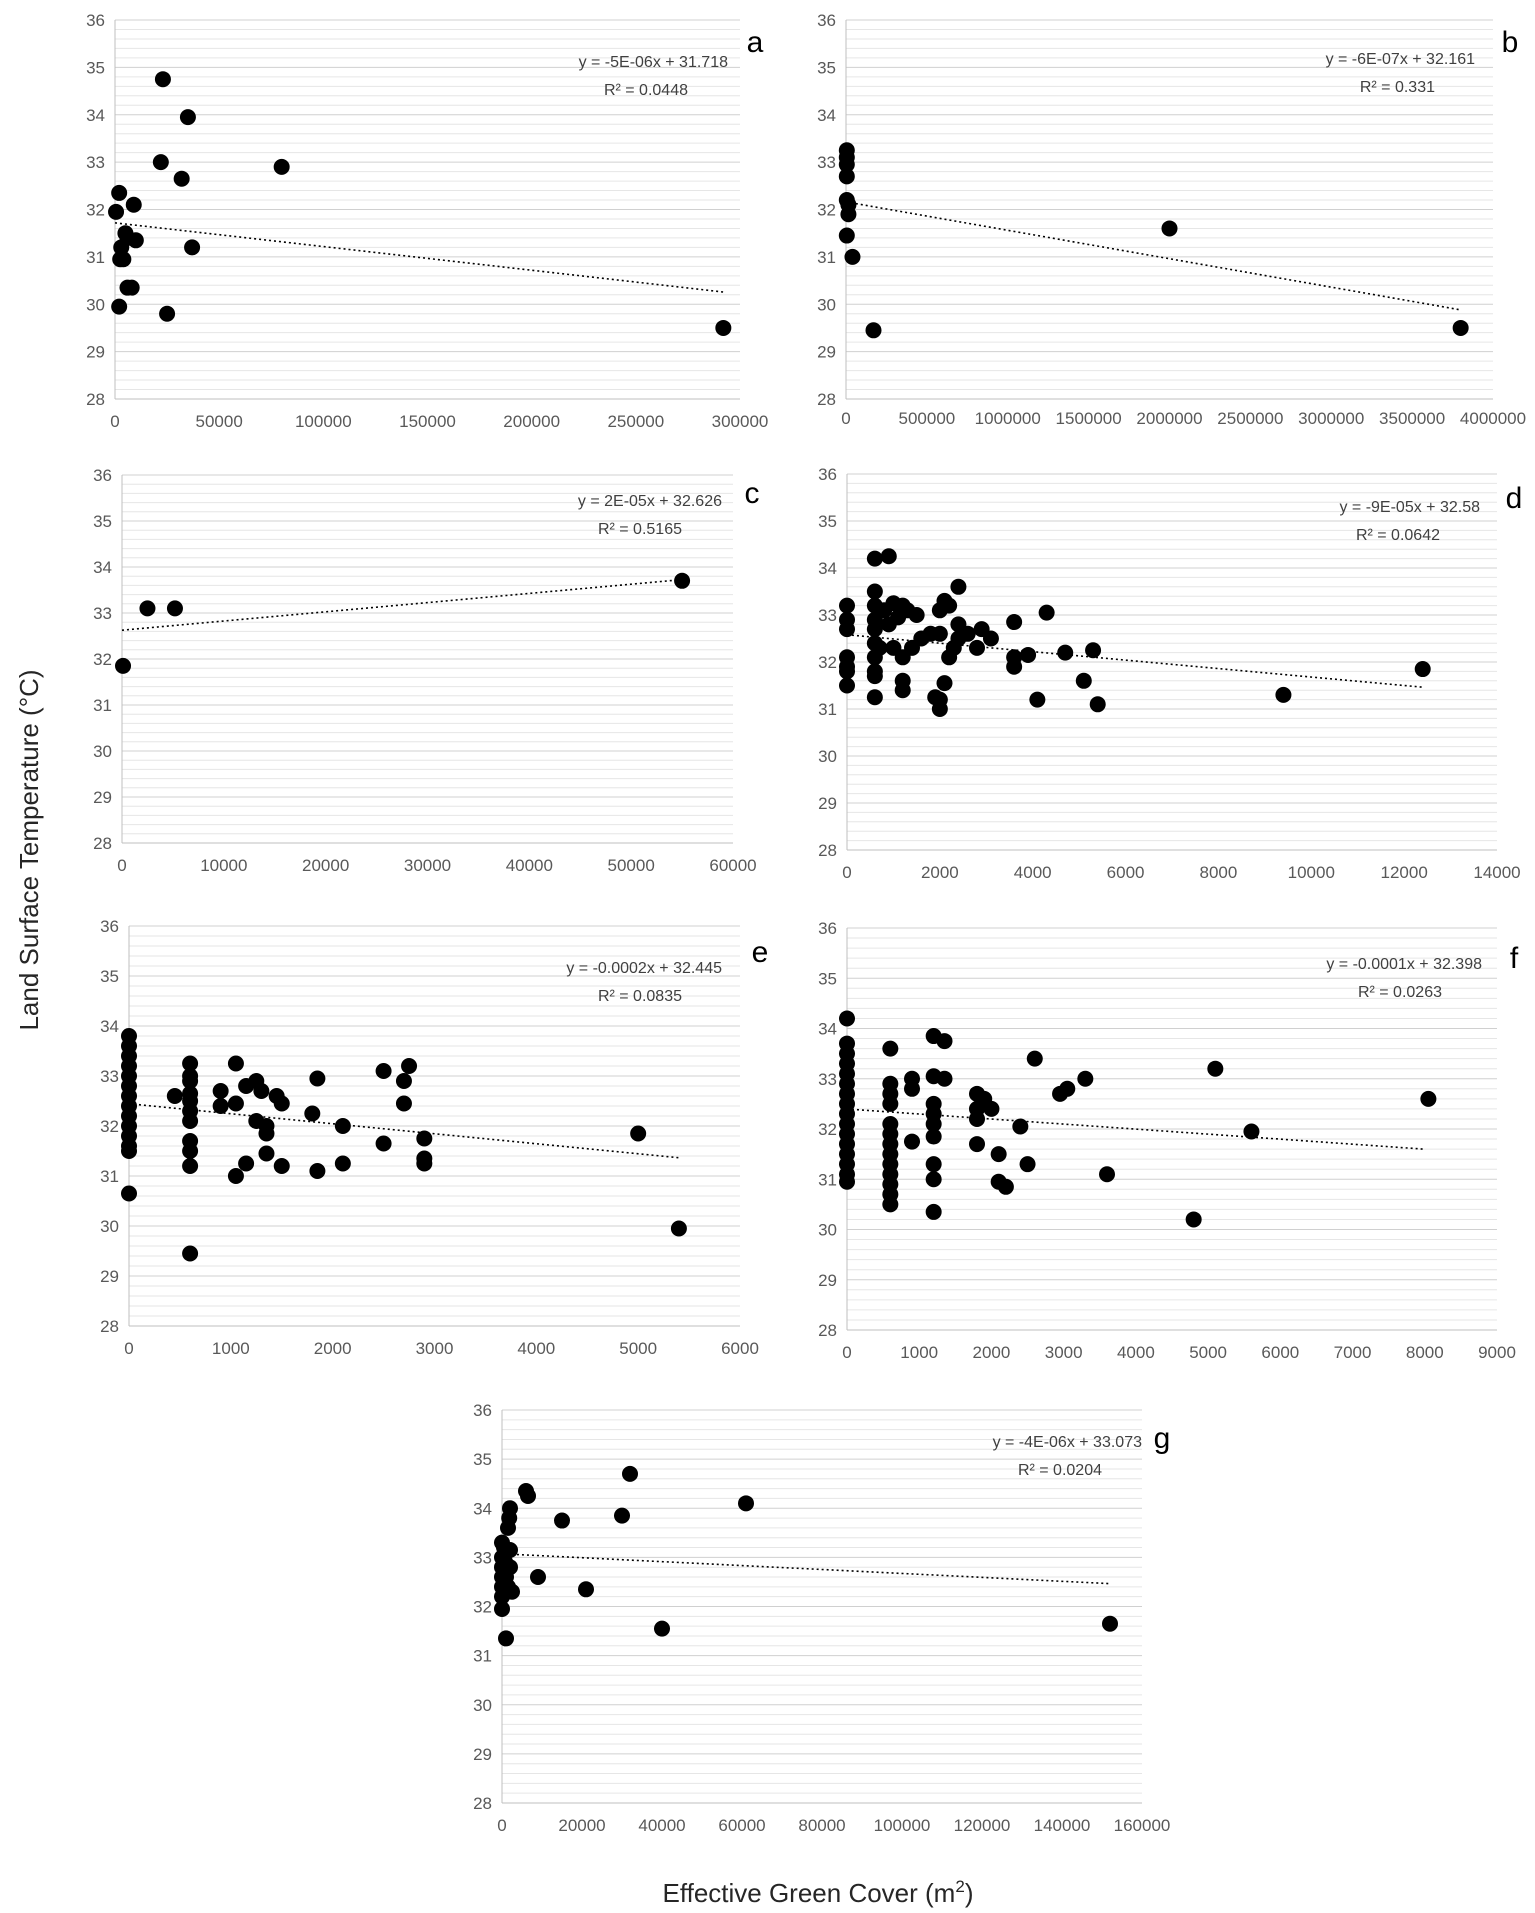  I want to click on x-axis-title-superscript: 2, so click(959, 1886).